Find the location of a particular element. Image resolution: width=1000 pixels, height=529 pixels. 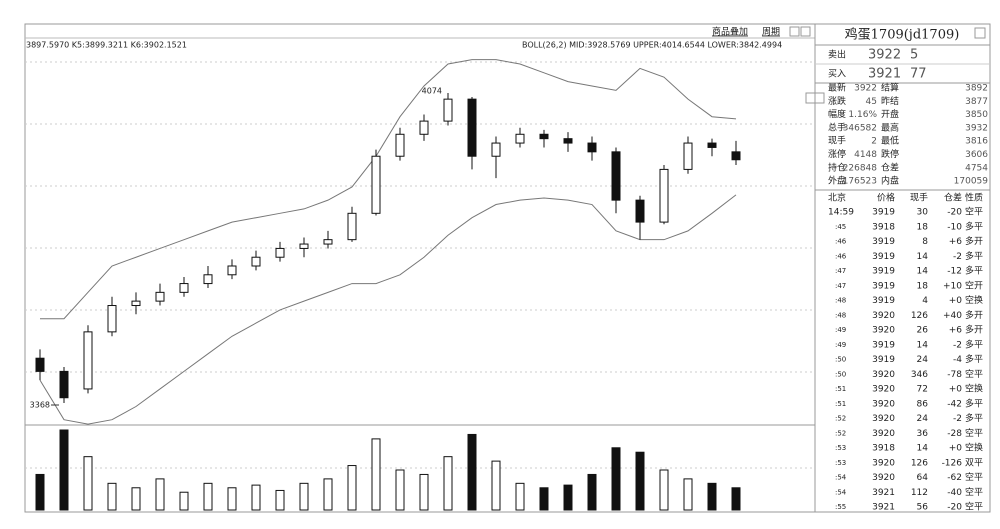

trade-cell: +0 is located at coordinates (956, 390).